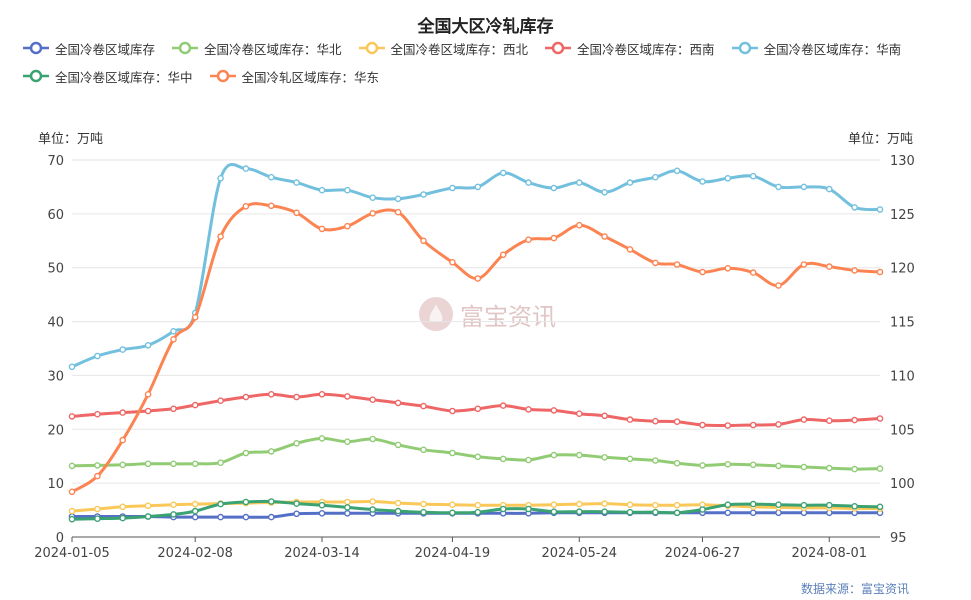  I want to click on legend-item: 全国冷卷区域库存, so click(88, 48).